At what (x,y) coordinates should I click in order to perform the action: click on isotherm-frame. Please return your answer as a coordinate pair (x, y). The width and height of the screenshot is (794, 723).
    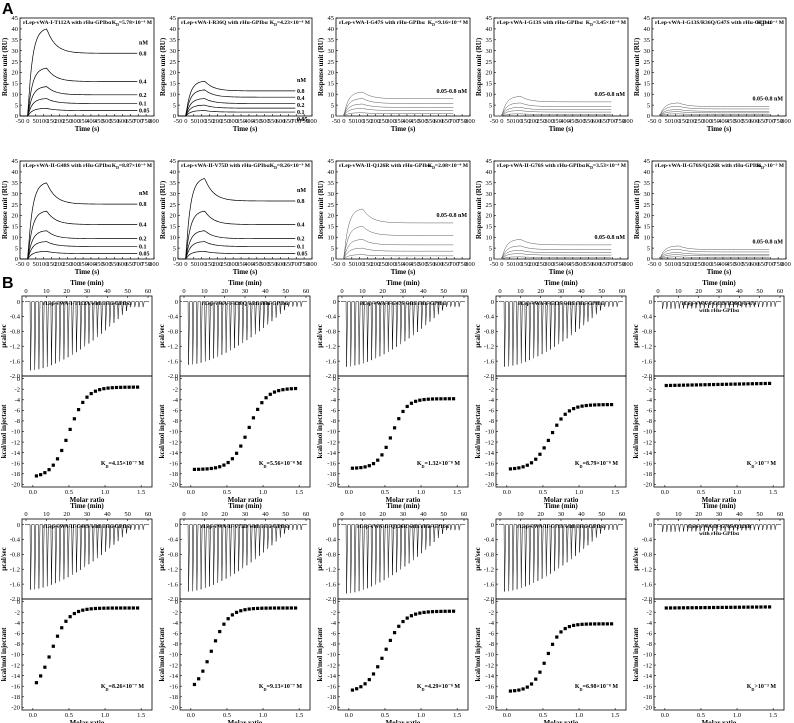
    Looking at the image, I should click on (561, 654).